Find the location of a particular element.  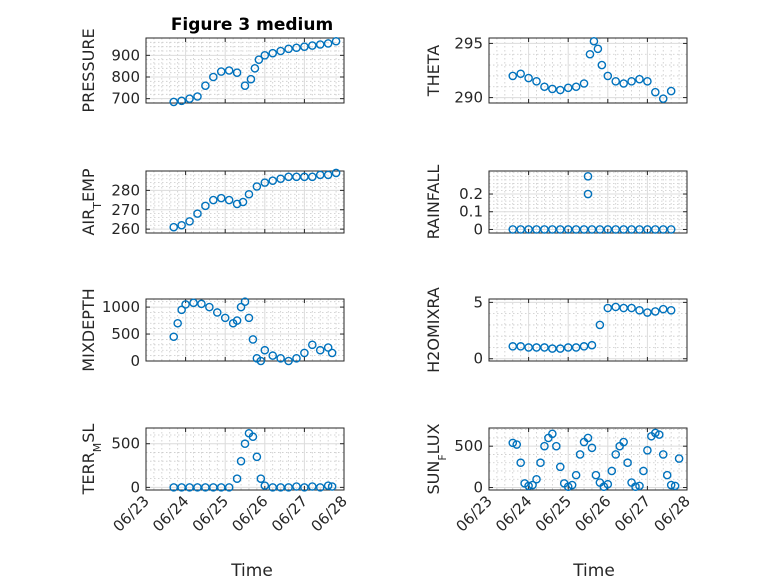

subplot-rainfall: 00.10.2 RAINFALL is located at coordinates (556, 202).